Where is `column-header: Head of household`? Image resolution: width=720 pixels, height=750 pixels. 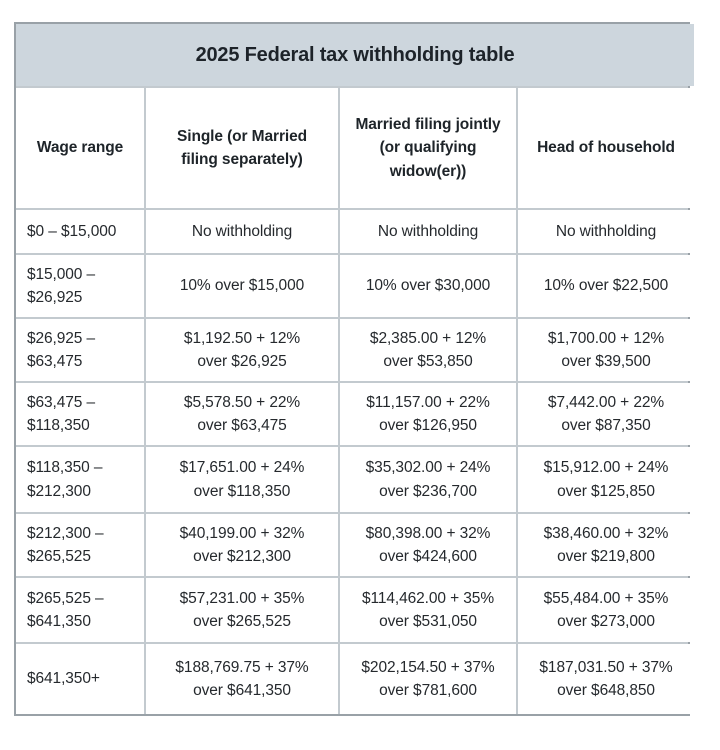
column-header: Head of household is located at coordinates (606, 148).